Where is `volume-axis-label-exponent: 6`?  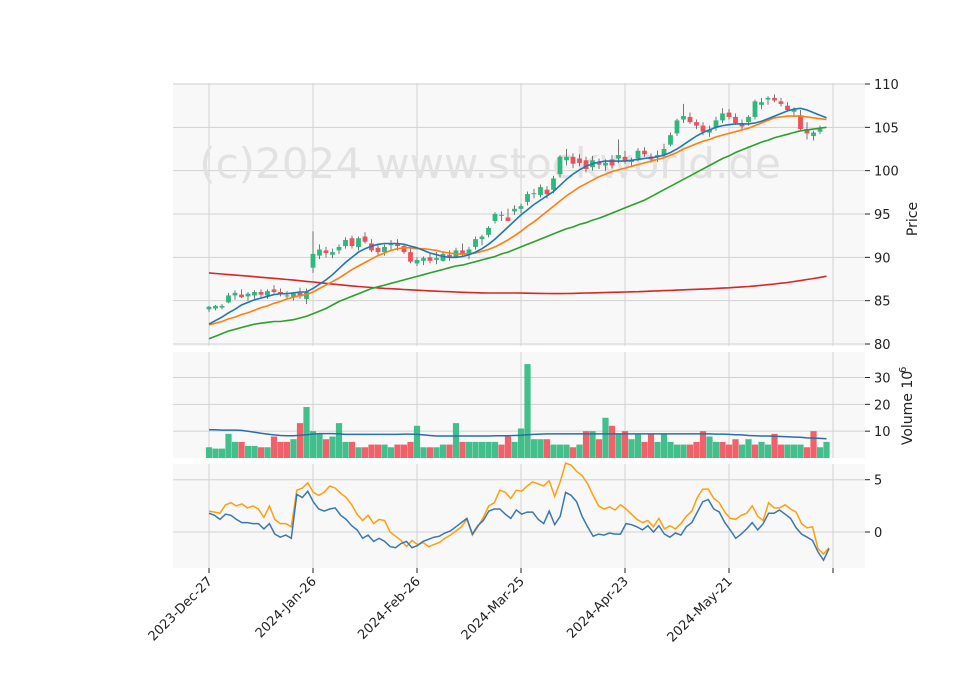
volume-axis-label-exponent: 6 is located at coordinates (903, 370).